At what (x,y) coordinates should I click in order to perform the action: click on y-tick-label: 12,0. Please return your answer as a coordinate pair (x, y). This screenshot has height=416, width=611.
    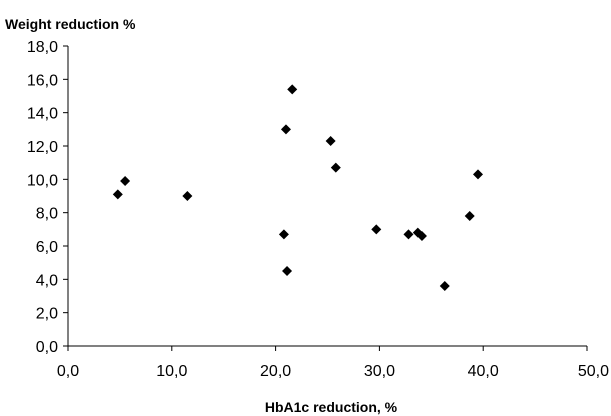
    Looking at the image, I should click on (42, 147).